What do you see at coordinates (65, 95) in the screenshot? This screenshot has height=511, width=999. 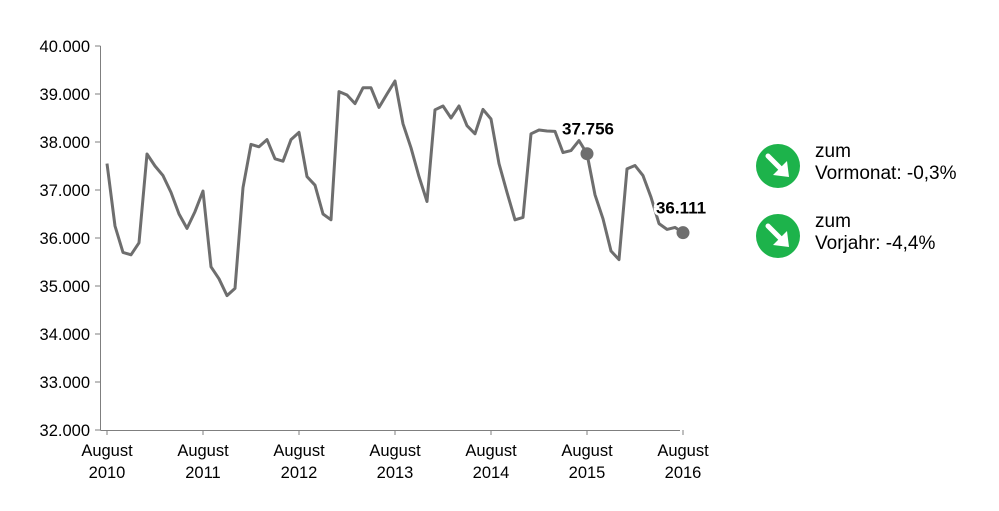 I see `y-tick-label: 39.000` at bounding box center [65, 95].